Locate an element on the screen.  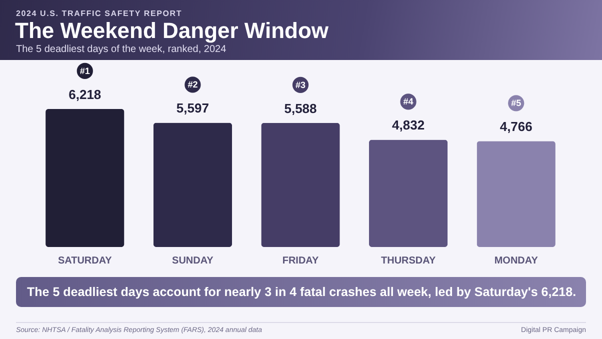
x-tick-label: SUNDAY is located at coordinates (193, 261).